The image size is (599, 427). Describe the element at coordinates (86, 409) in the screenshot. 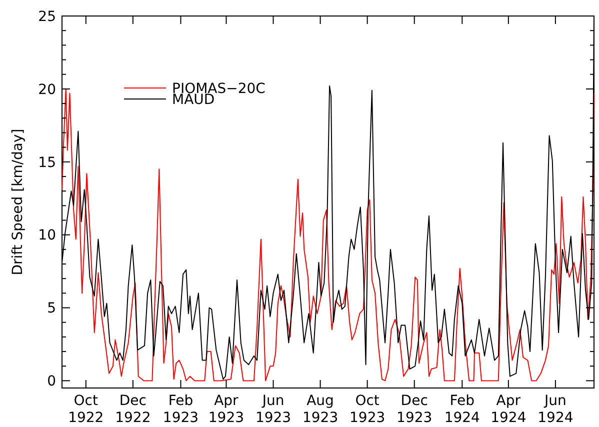

I see `x-tick-label: Oct 1922` at that location.